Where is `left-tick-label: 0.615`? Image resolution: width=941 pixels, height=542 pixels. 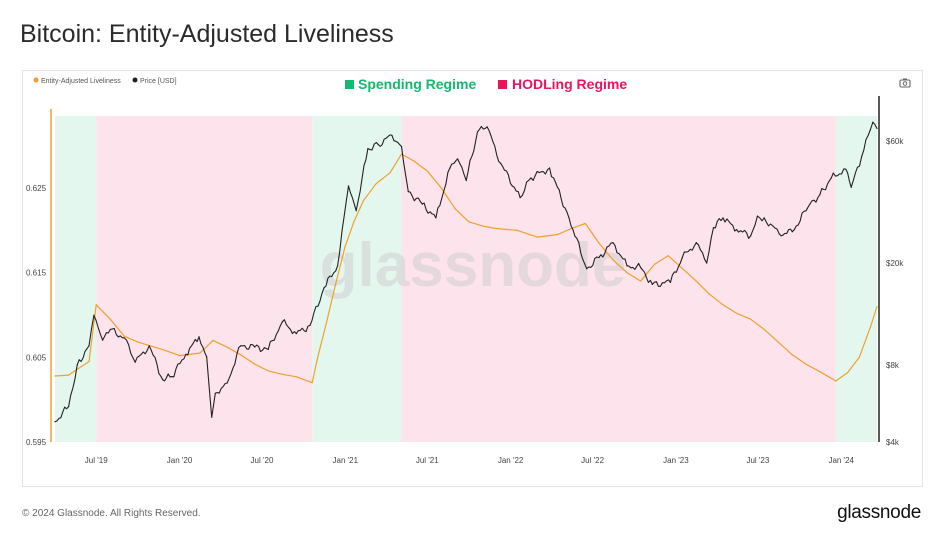
left-tick-label: 0.615 is located at coordinates (36, 273).